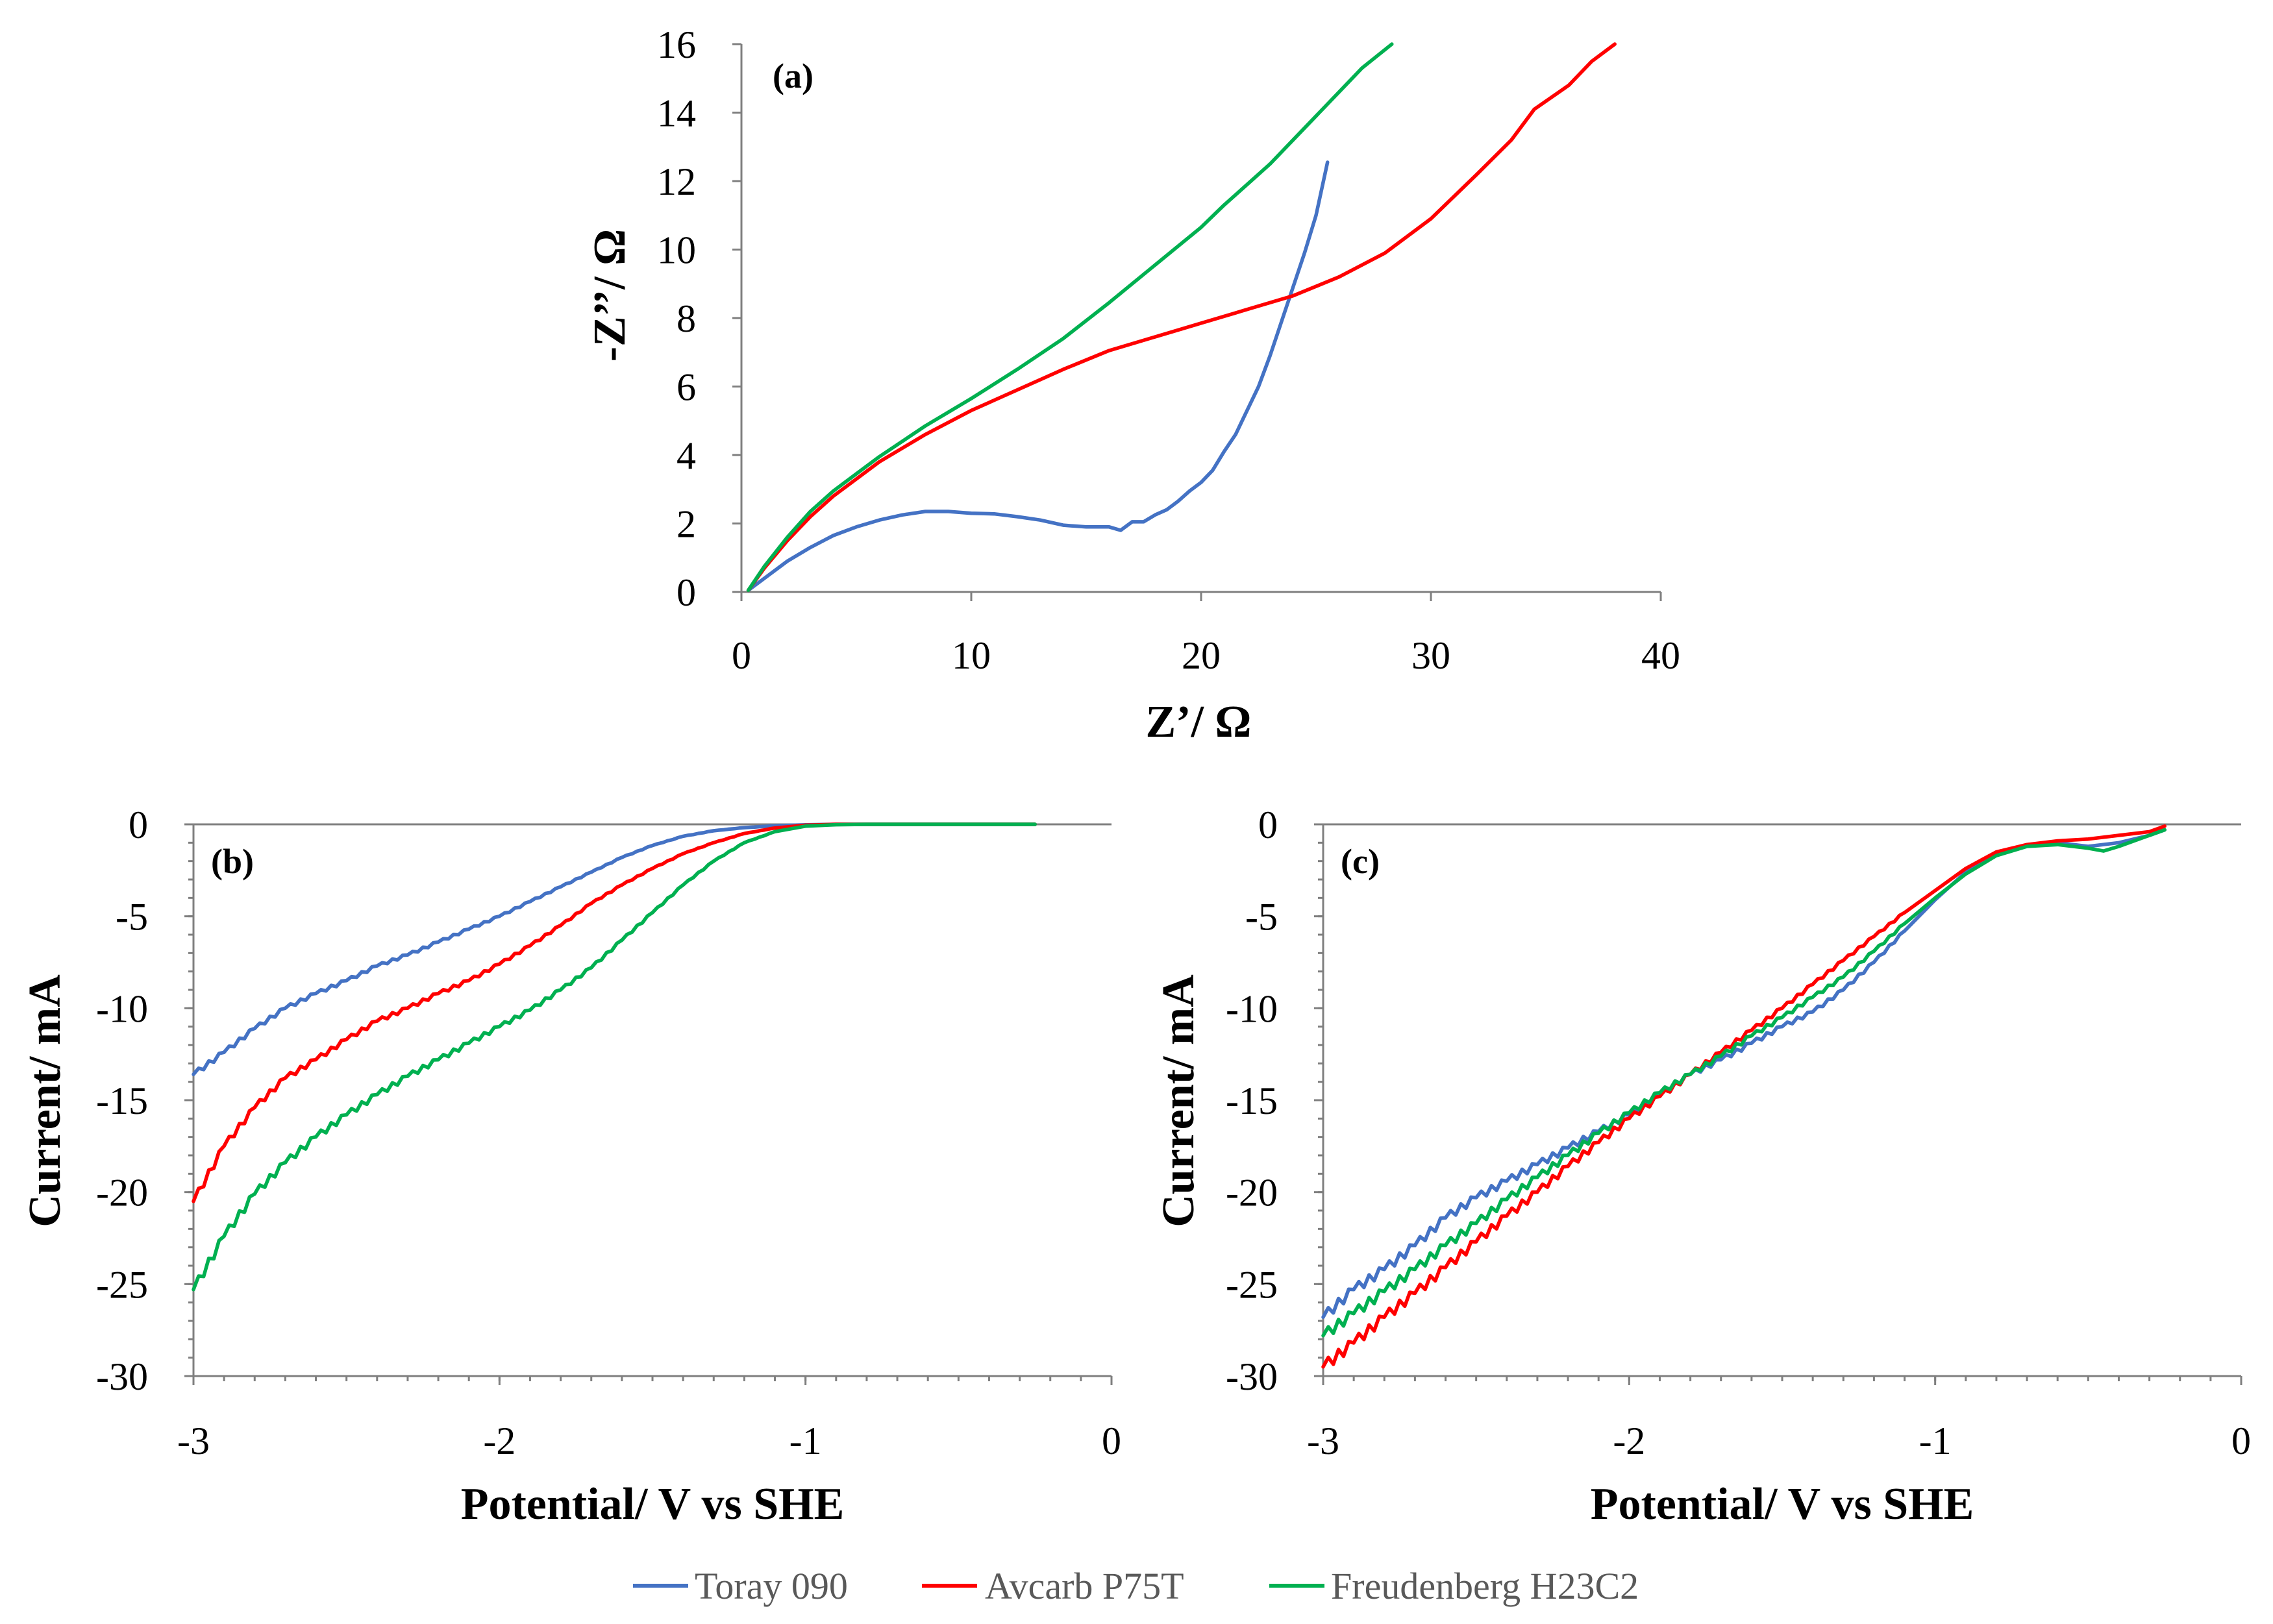 The width and height of the screenshot is (2273, 1624). Describe the element at coordinates (653, 1504) in the screenshot. I see `panel-b-x-axis-label: Potential/ V vs SHE` at that location.